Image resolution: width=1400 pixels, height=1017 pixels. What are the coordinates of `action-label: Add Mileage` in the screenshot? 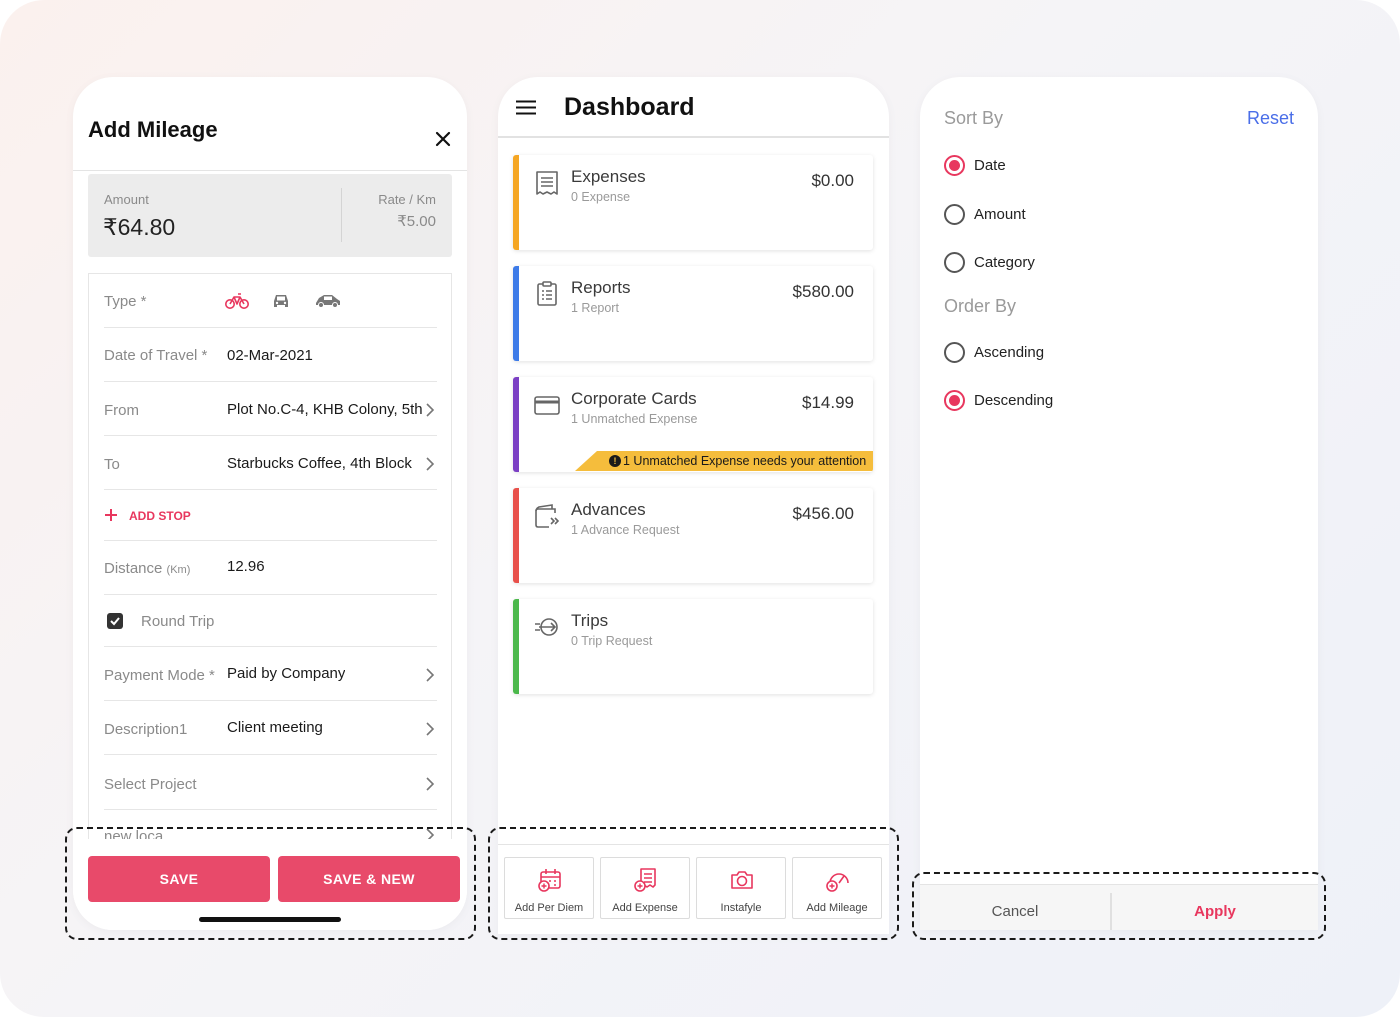 It's located at (837, 908).